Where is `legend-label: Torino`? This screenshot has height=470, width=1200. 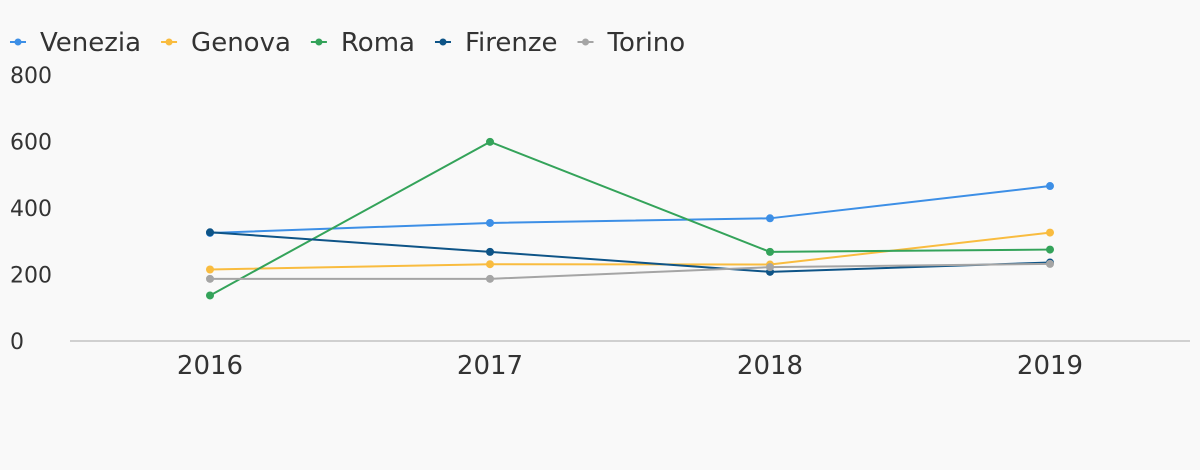
legend-label: Torino is located at coordinates (646, 43).